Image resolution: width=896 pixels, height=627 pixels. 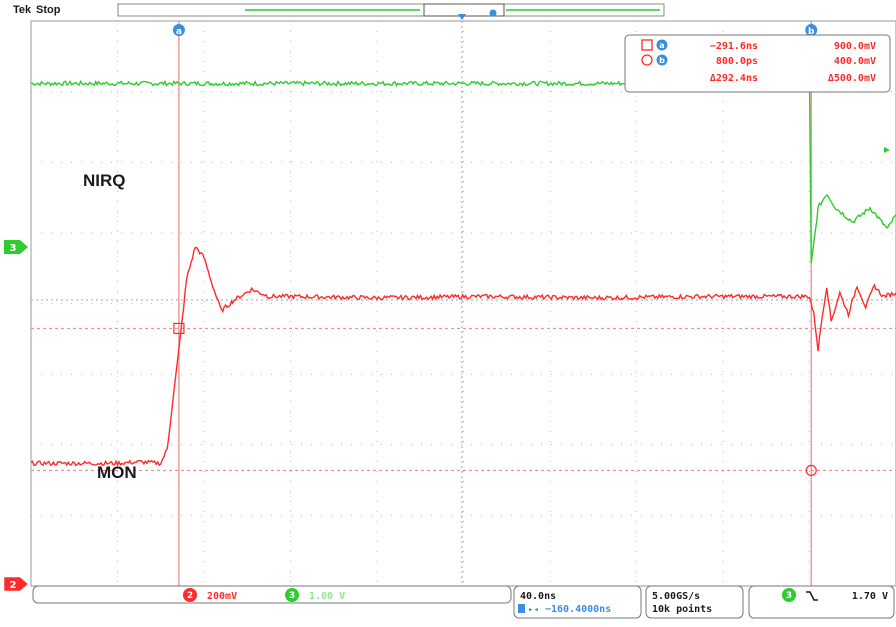 I want to click on mon-label: MON, so click(x=117, y=472).